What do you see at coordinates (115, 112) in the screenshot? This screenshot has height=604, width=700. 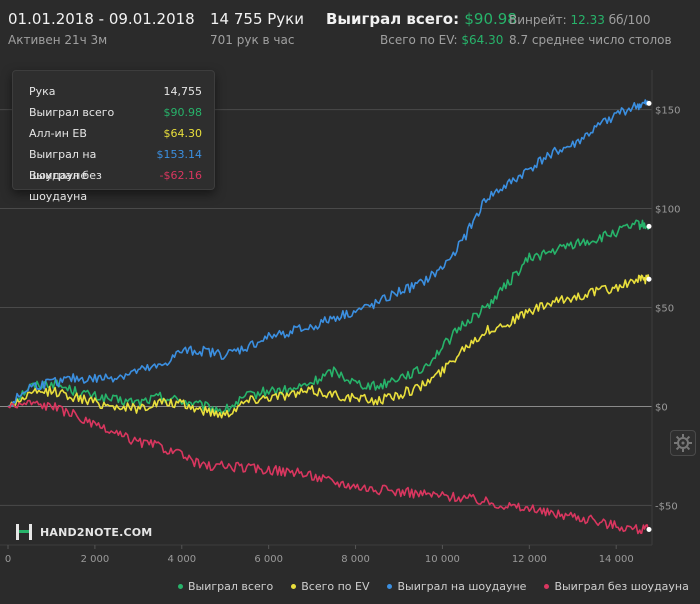 I see `tooltip-row: Выиграл всего $90.98` at bounding box center [115, 112].